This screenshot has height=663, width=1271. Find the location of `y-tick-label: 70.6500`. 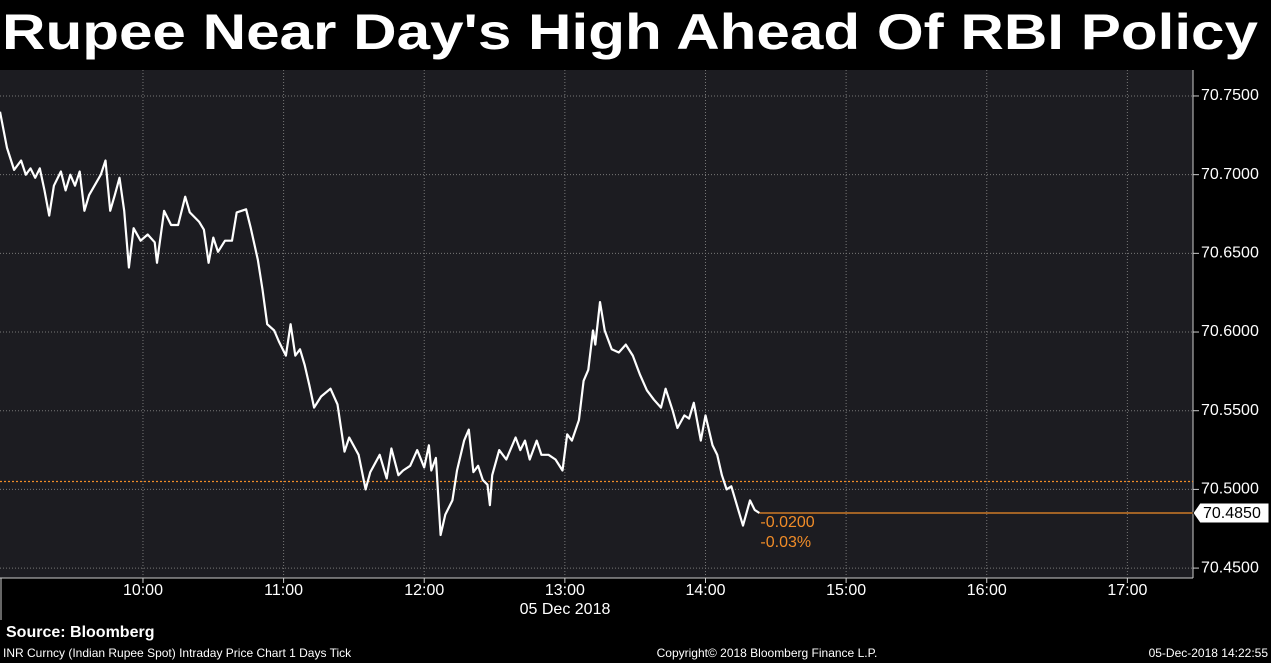

y-tick-label: 70.6500 is located at coordinates (1230, 253).